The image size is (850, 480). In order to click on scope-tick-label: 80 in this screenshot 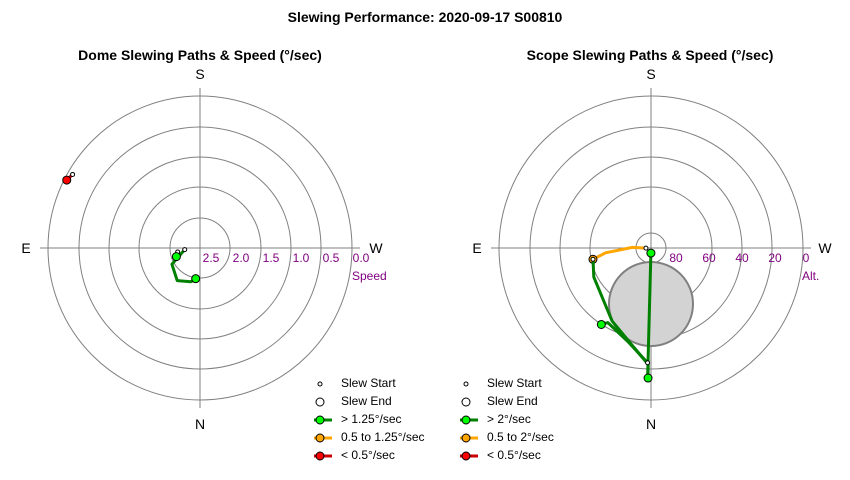, I will do `click(676, 258)`.